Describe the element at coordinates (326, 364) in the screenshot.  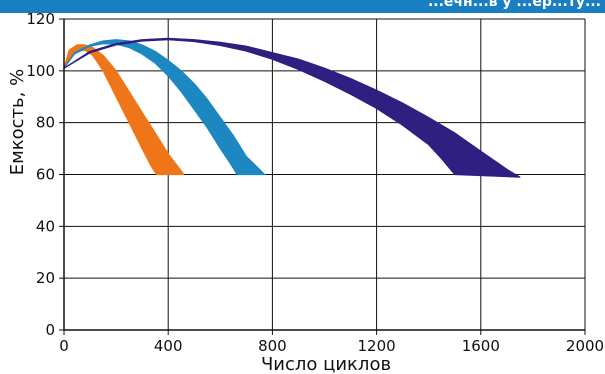
I see `x-axis-title: Число циклов` at that location.